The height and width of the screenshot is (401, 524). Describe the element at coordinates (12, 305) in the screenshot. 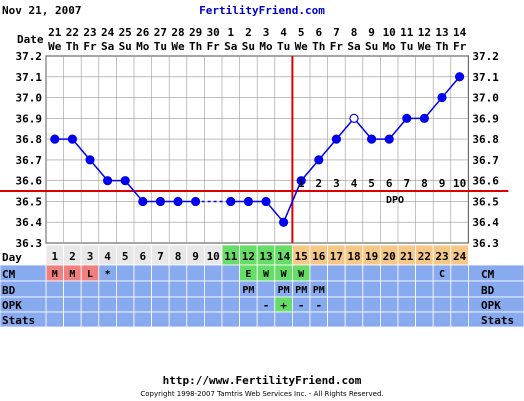

I see `row-label-opk: OPK` at that location.